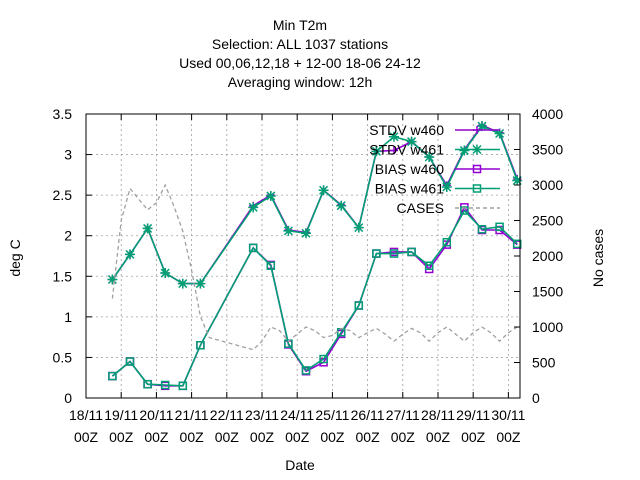 The height and width of the screenshot is (480, 640). I want to click on x-tick-label: 18/11, so click(86, 415).